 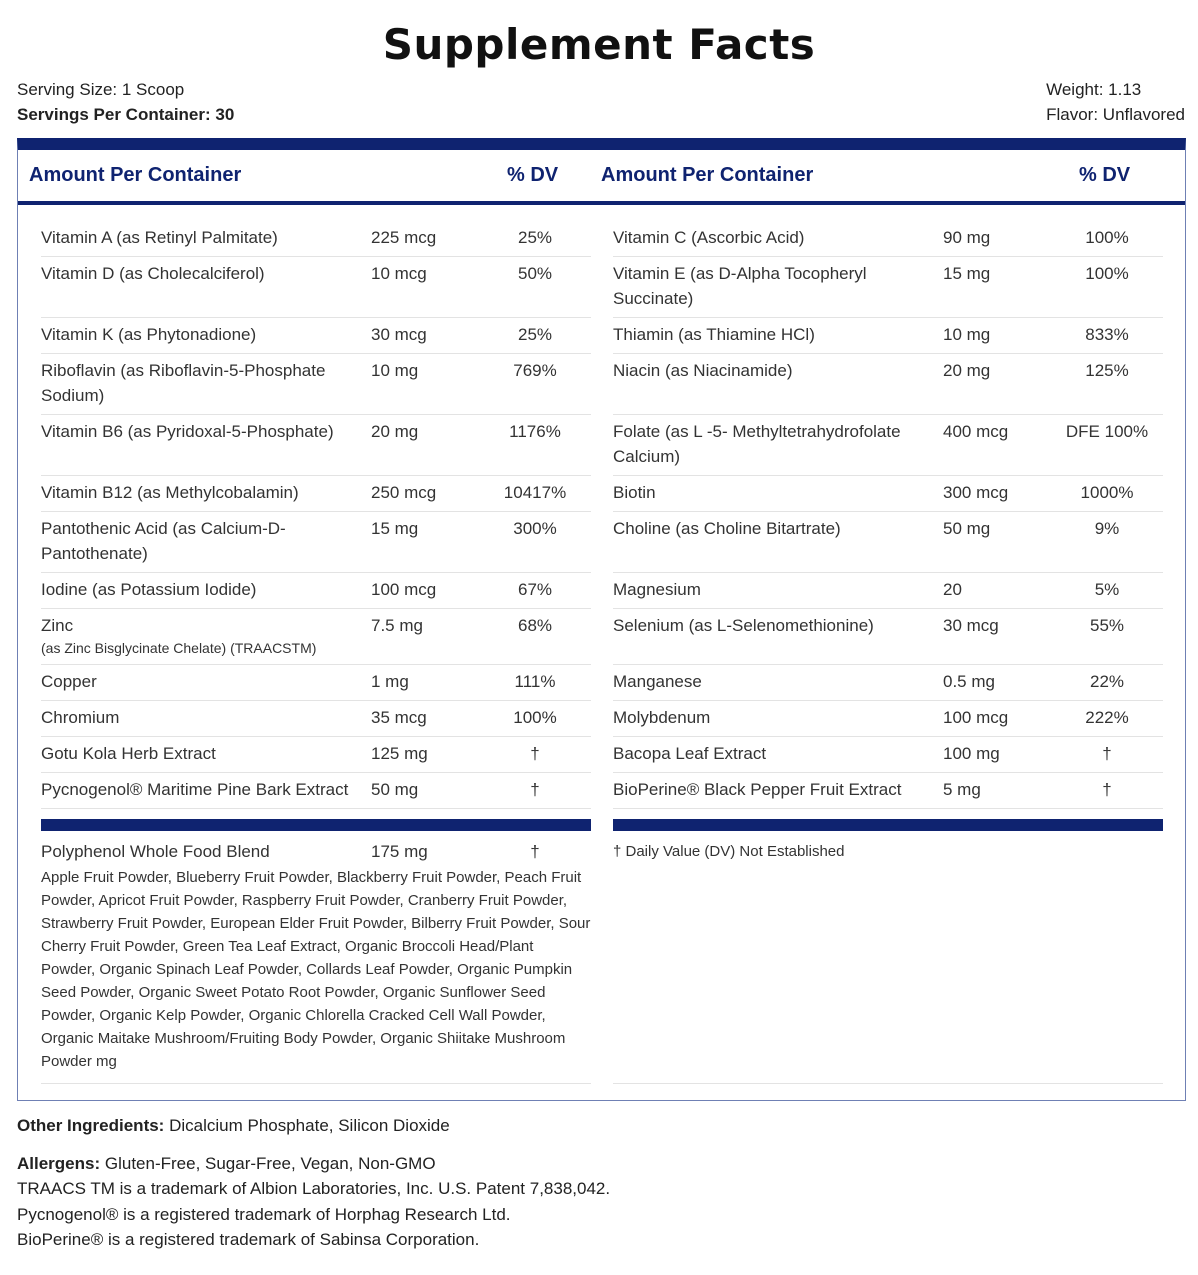 I want to click on nutrient-label: Vitamin B12 (as Methylcobalamin), so click(x=170, y=492).